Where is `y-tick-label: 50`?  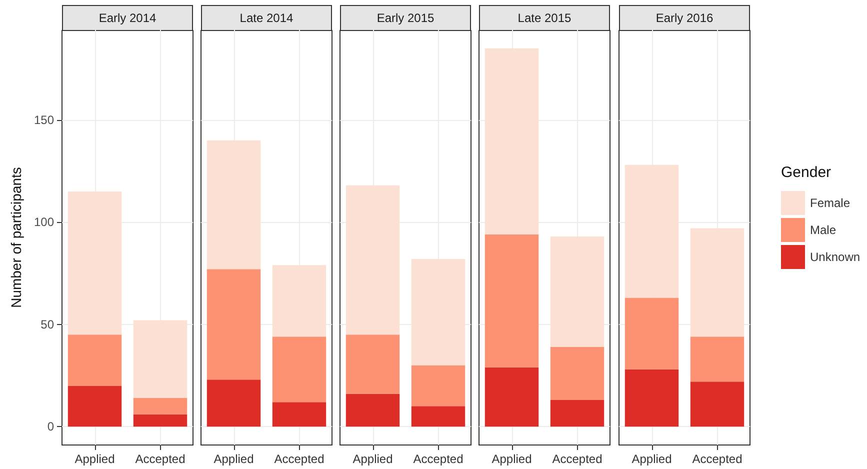
y-tick-label: 50 is located at coordinates (47, 324).